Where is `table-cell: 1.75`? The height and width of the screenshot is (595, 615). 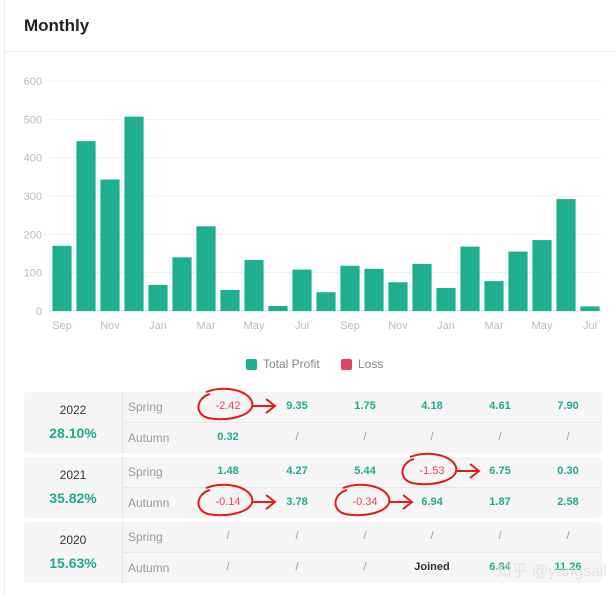 table-cell: 1.75 is located at coordinates (365, 406).